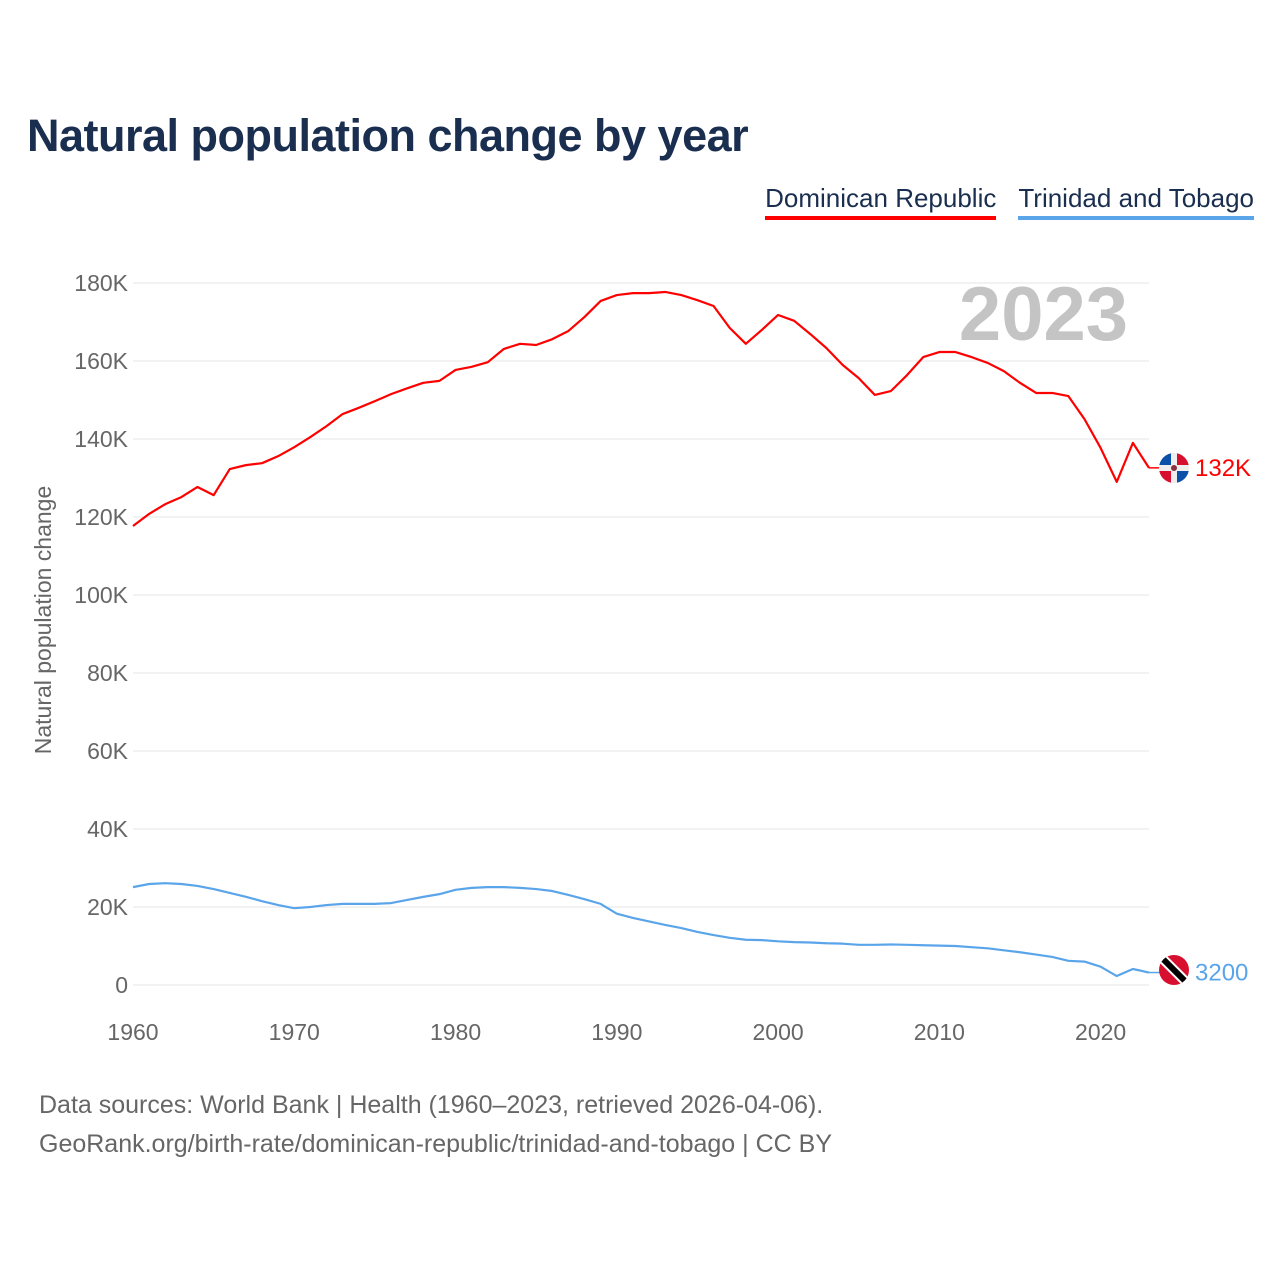  What do you see at coordinates (388, 135) in the screenshot?
I see `chart-title: Natural population change by year` at bounding box center [388, 135].